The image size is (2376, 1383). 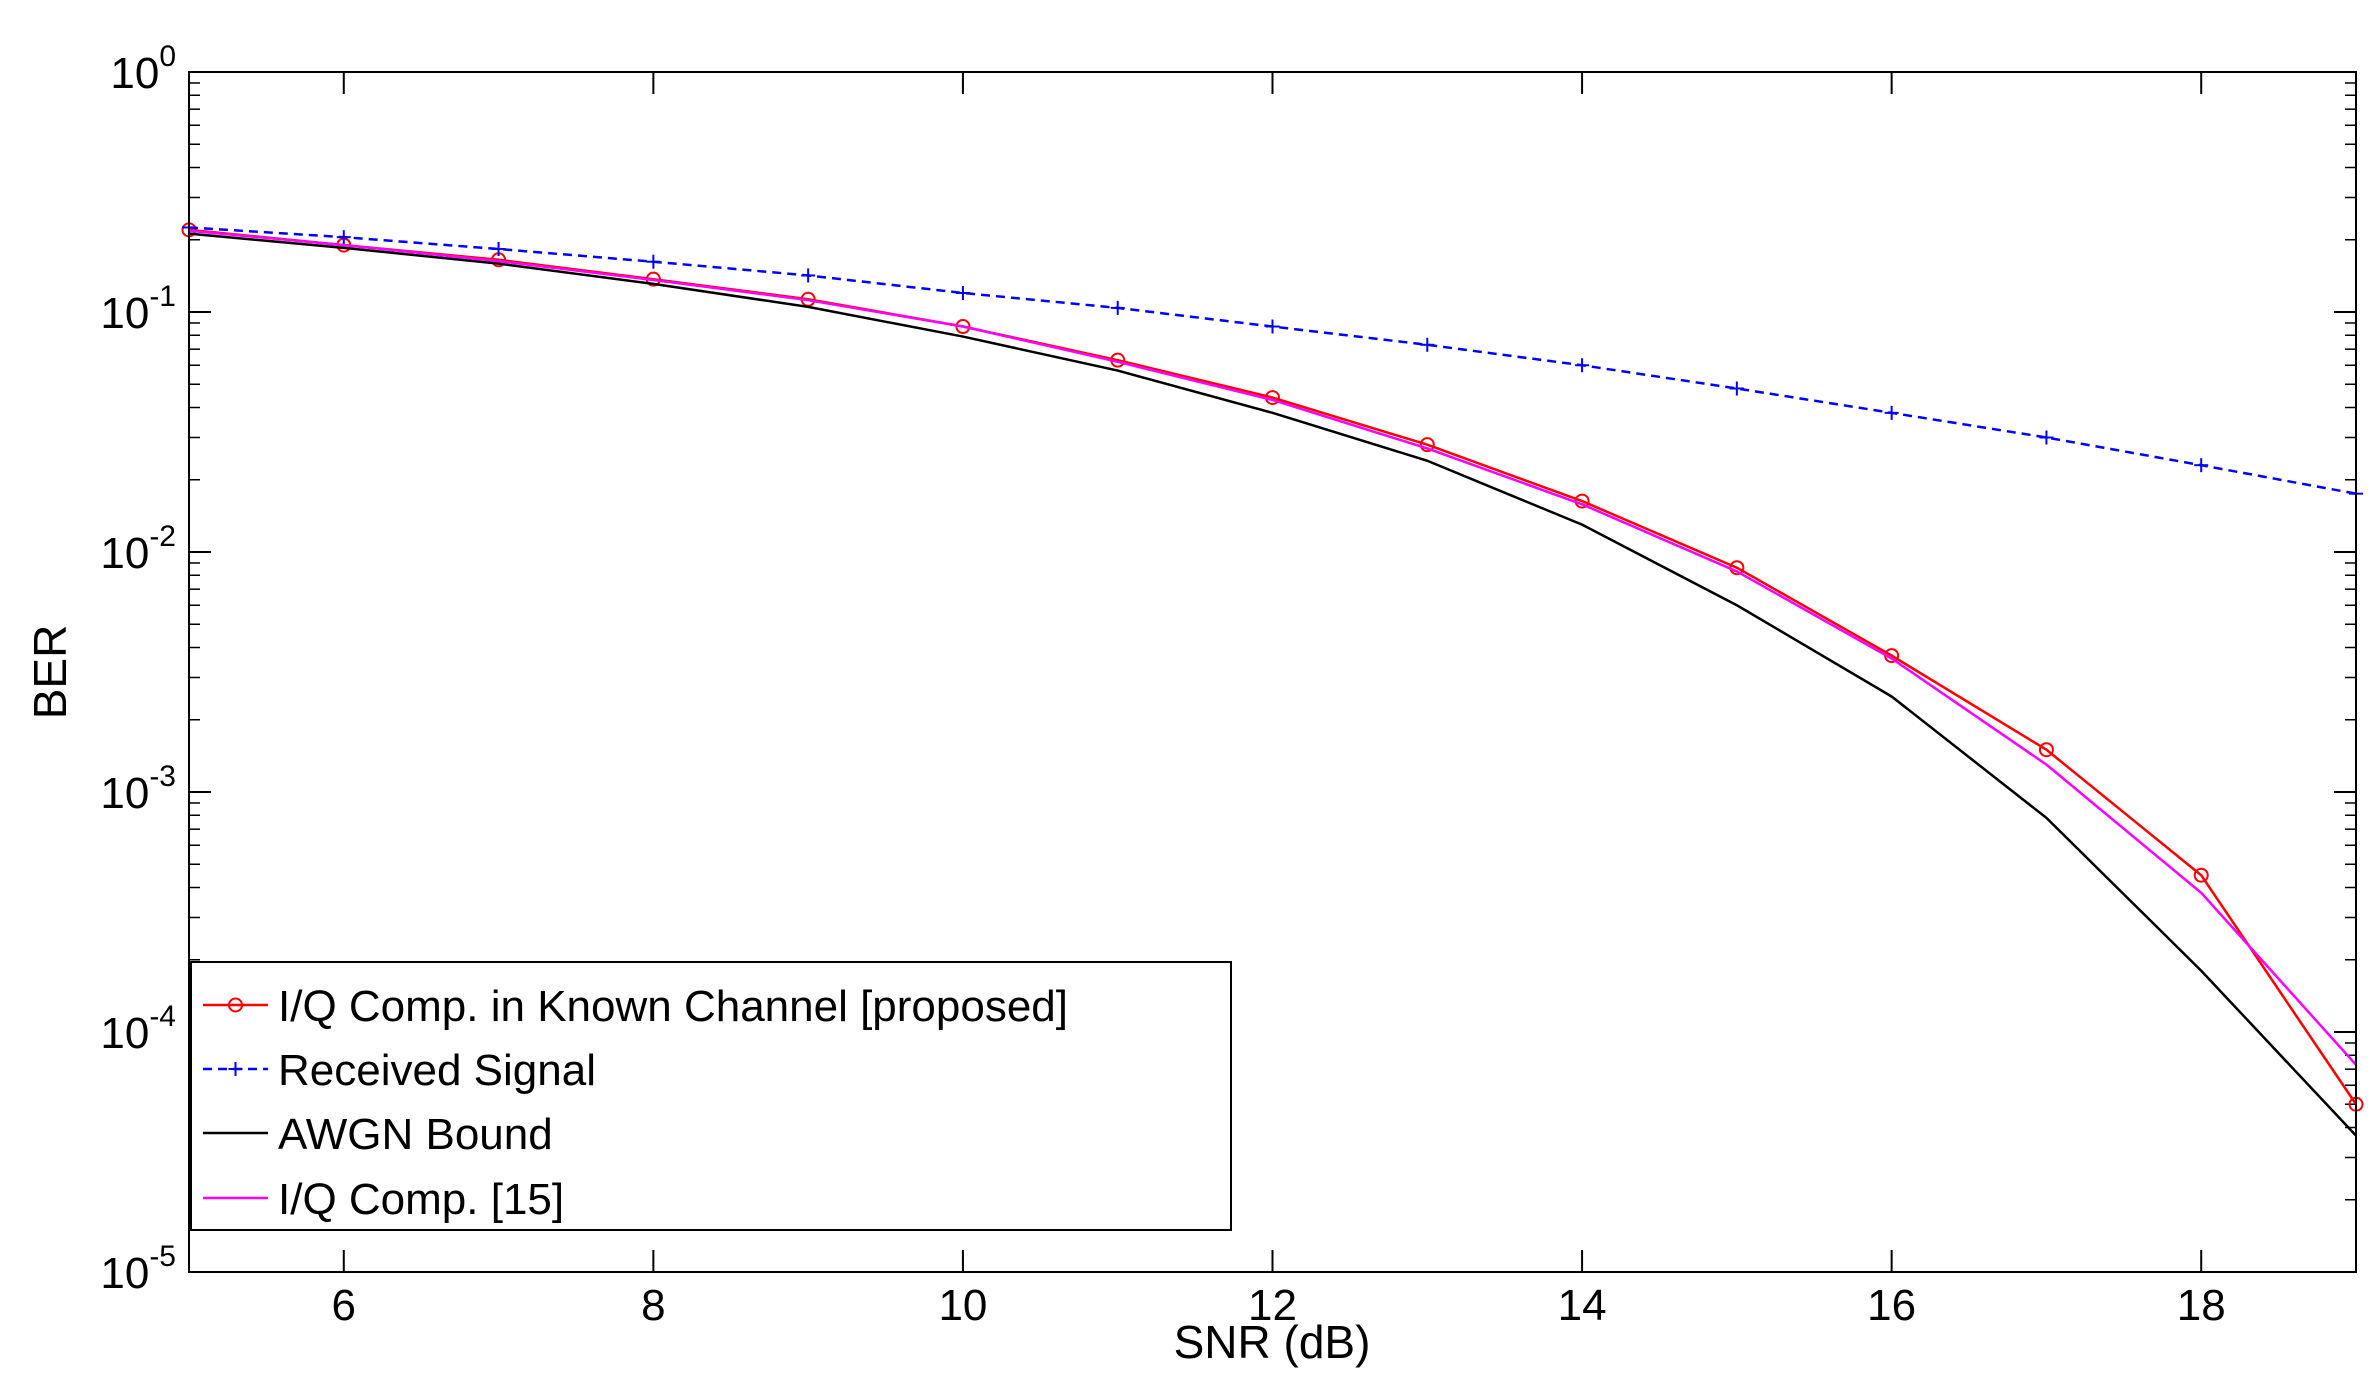 What do you see at coordinates (653, 1305) in the screenshot?
I see `x-tick-label: 8` at bounding box center [653, 1305].